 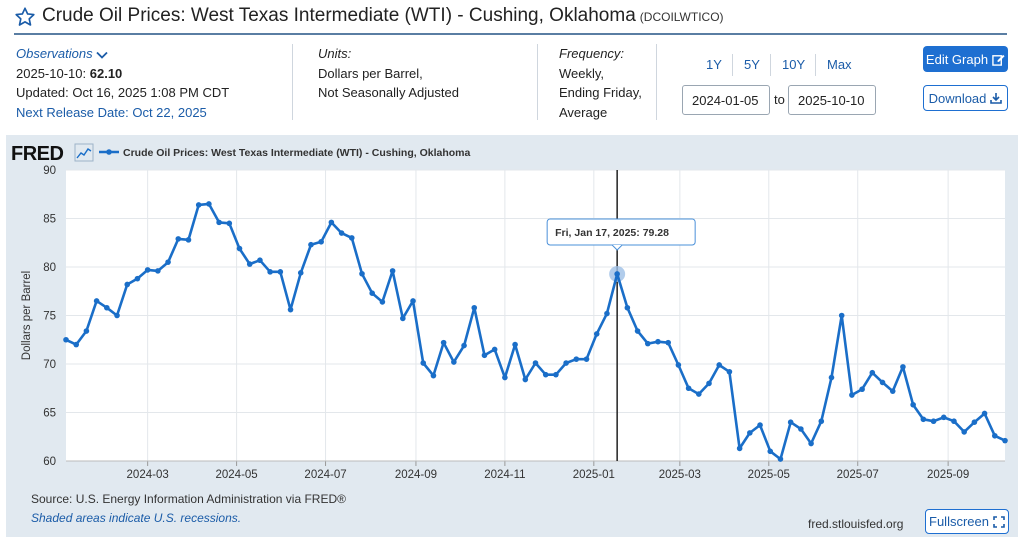 I want to click on next-release-link: Next Release Date: Oct 22, 2025, so click(x=111, y=112).